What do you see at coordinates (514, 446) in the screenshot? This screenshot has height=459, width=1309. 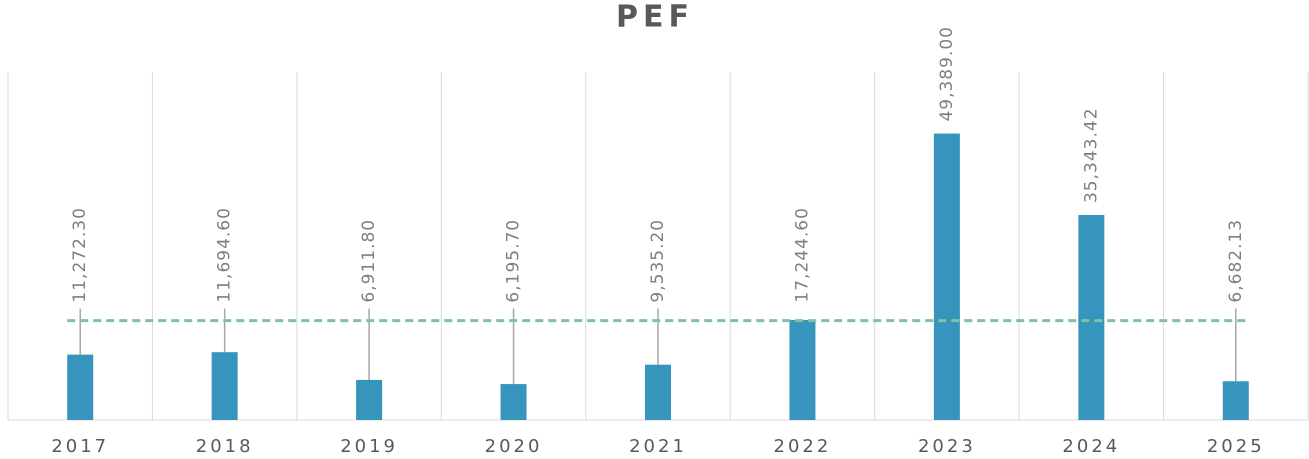 I see `x-tick-label: 2020` at bounding box center [514, 446].